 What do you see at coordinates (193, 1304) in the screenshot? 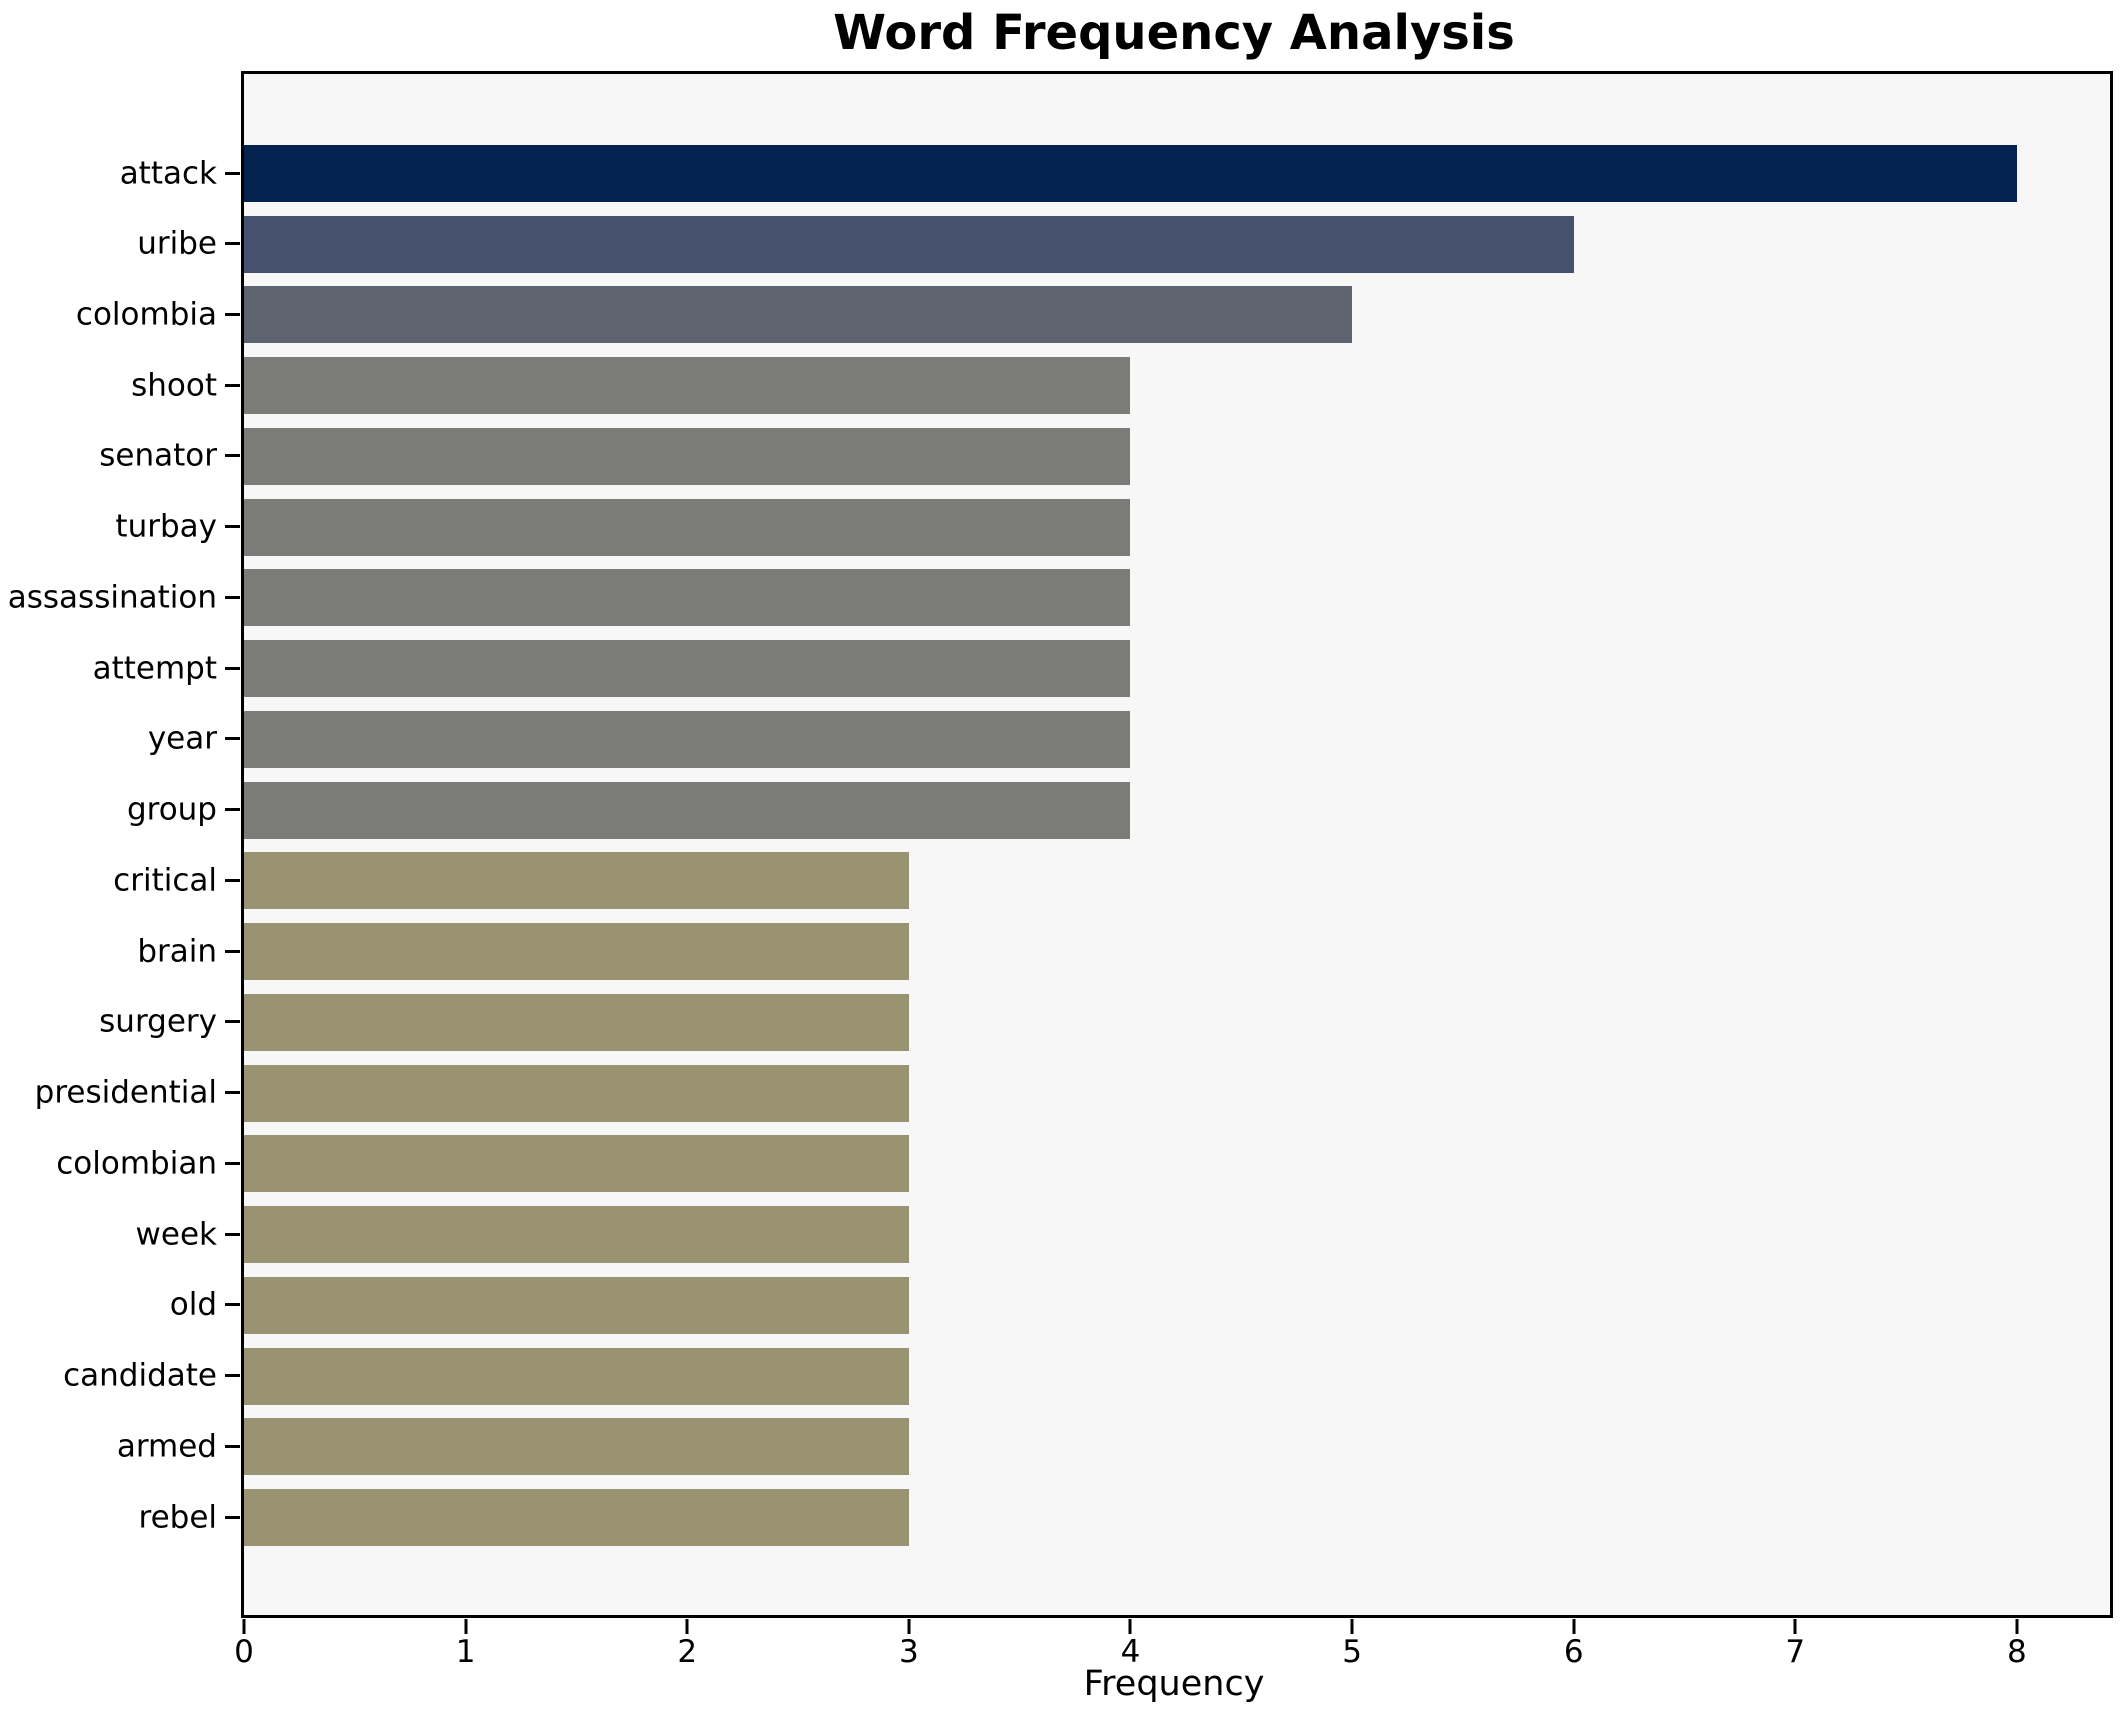
I see `y-tick-label: old` at bounding box center [193, 1304].